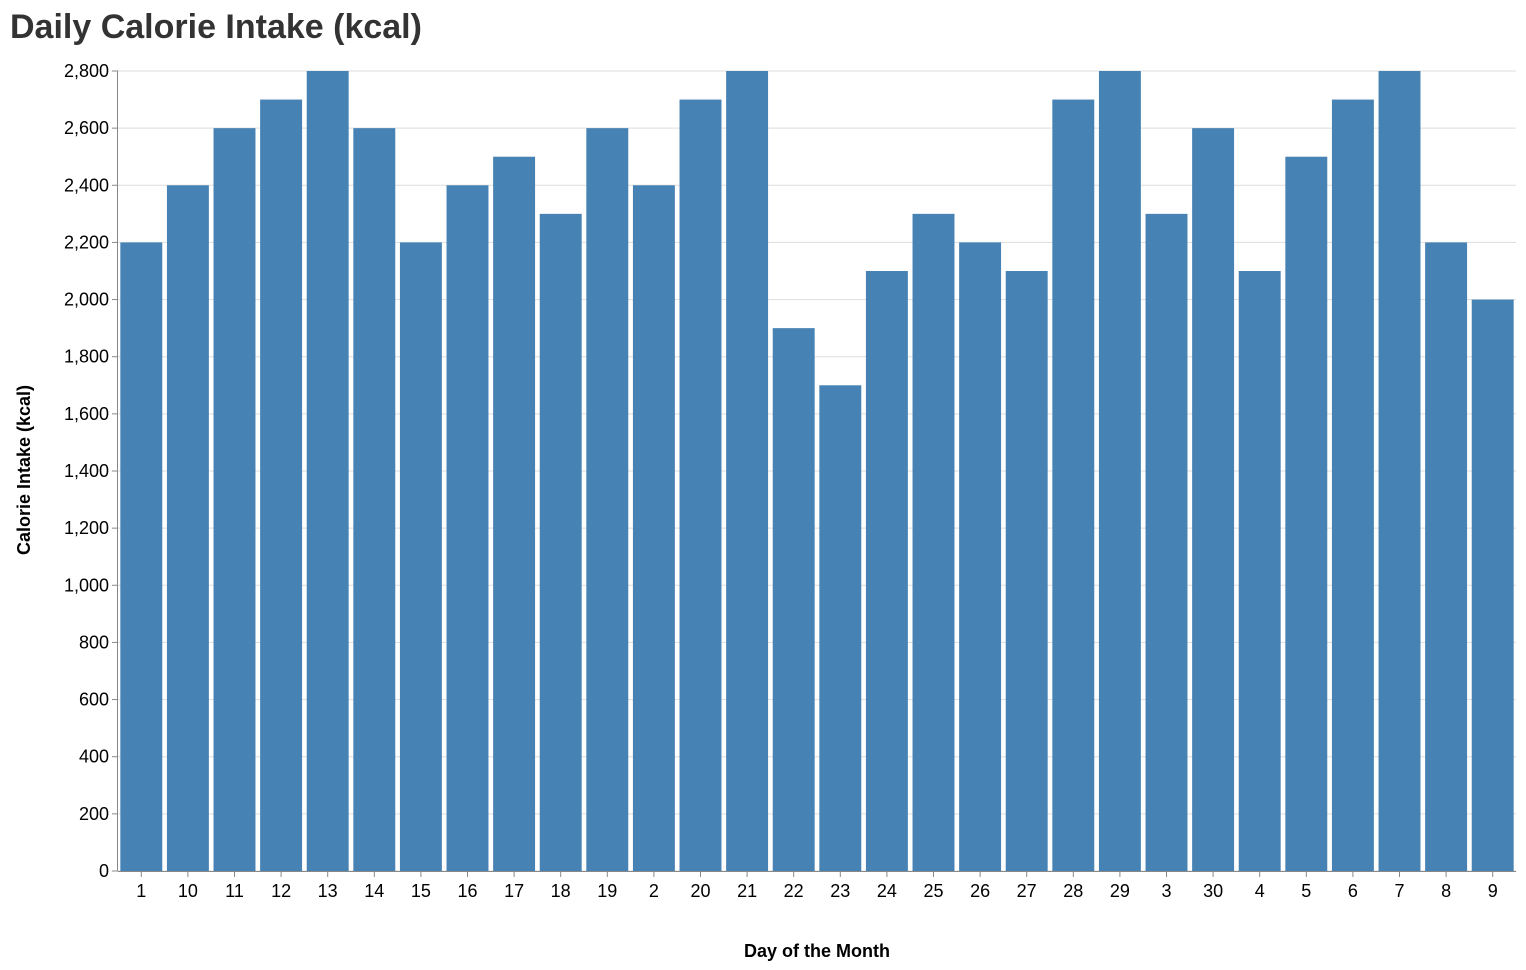 This screenshot has height=970, width=1526. Describe the element at coordinates (980, 891) in the screenshot. I see `x-tick-label: 26` at that location.